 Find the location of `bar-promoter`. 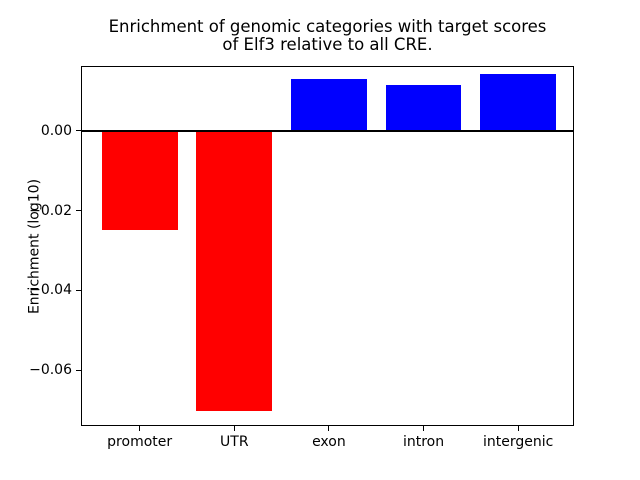

bar-promoter is located at coordinates (139, 180).